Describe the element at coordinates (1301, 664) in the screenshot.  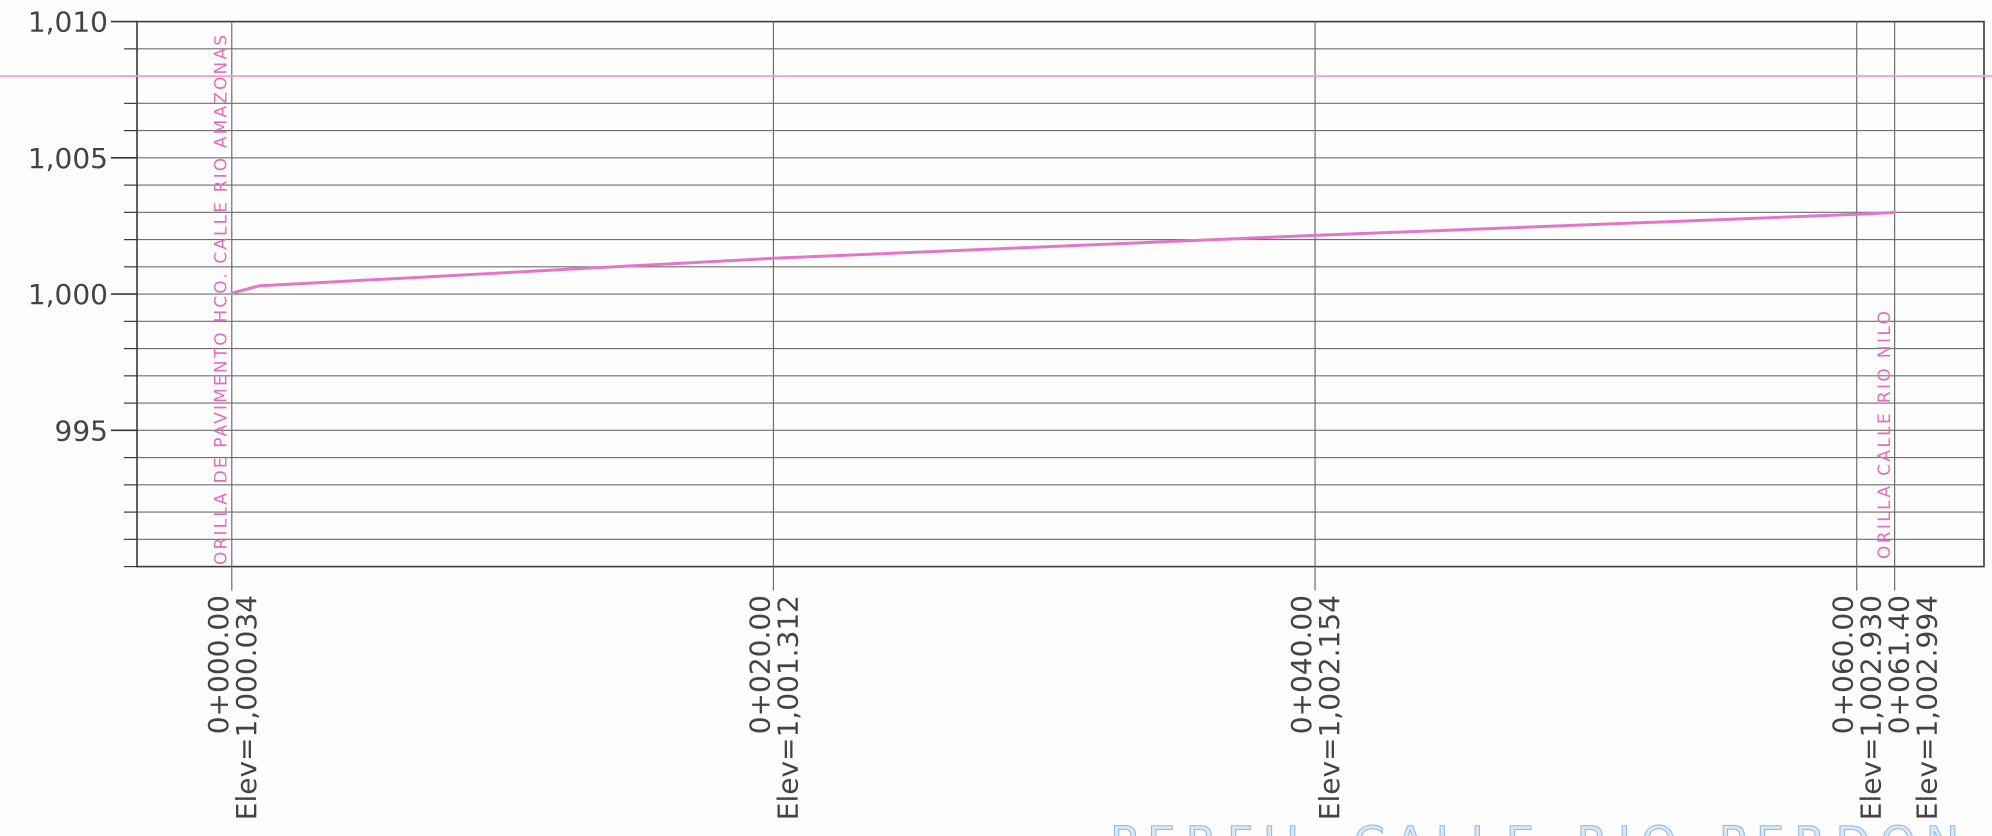
I see `station-label: 0+040.00` at that location.